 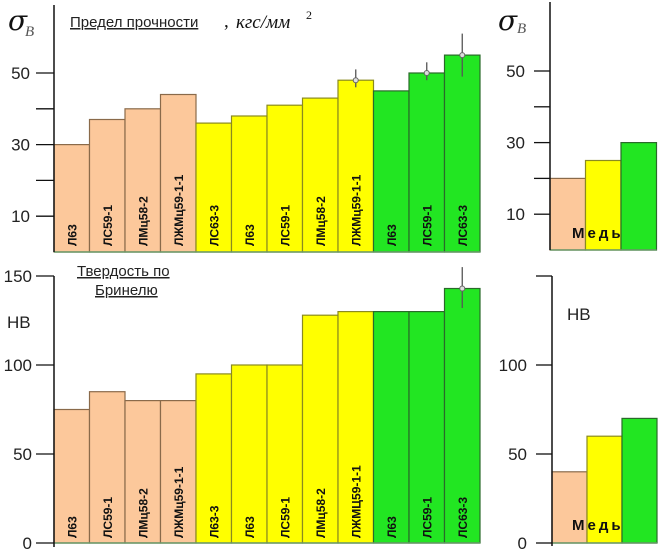 I want to click on y-tick-label-strength-alloys-2: 50, so click(x=20, y=73).